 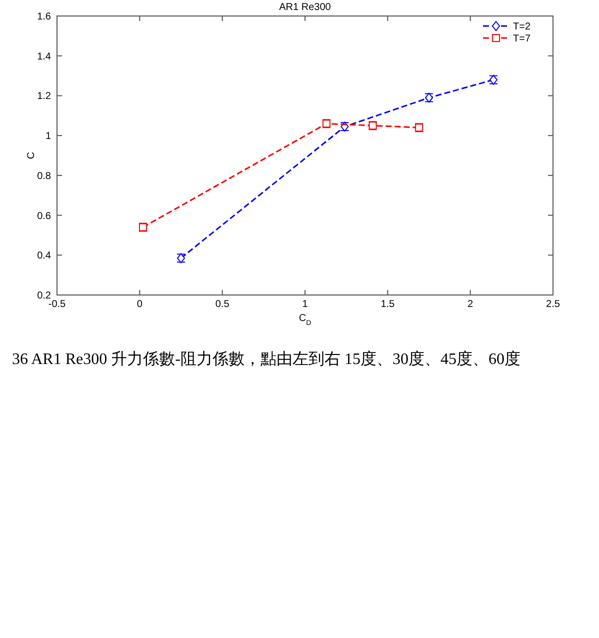 I want to click on y-tick-label: 0.6, so click(x=44, y=216).